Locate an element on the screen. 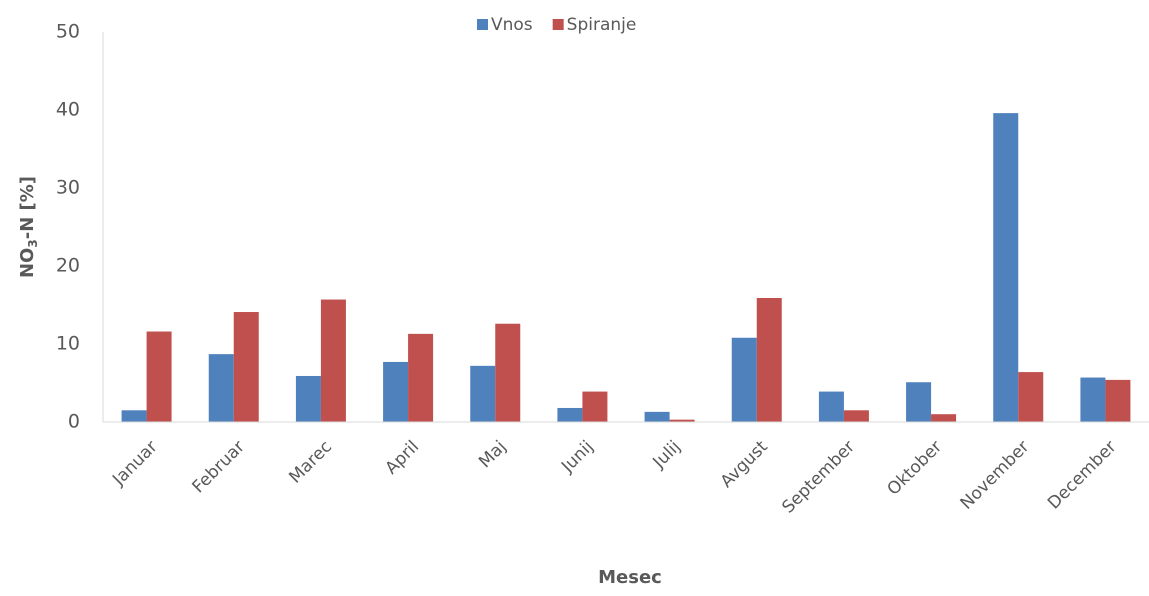  y-tick-label: 20 is located at coordinates (68, 266).